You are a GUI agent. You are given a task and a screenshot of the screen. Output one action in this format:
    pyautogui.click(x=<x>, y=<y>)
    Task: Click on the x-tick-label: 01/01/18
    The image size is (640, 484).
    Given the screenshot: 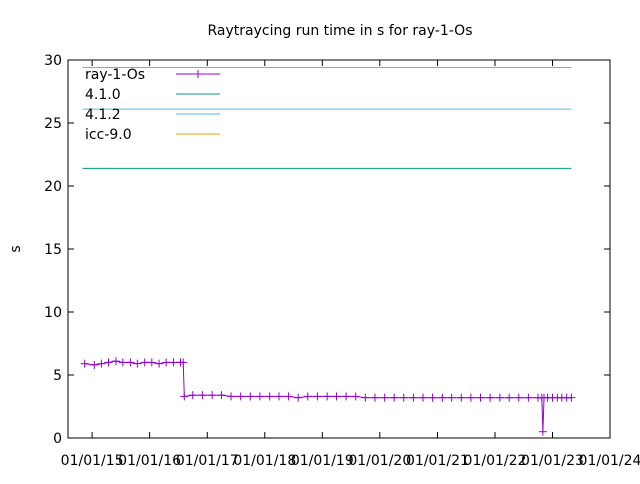 What is the action you would take?
    pyautogui.click(x=264, y=461)
    